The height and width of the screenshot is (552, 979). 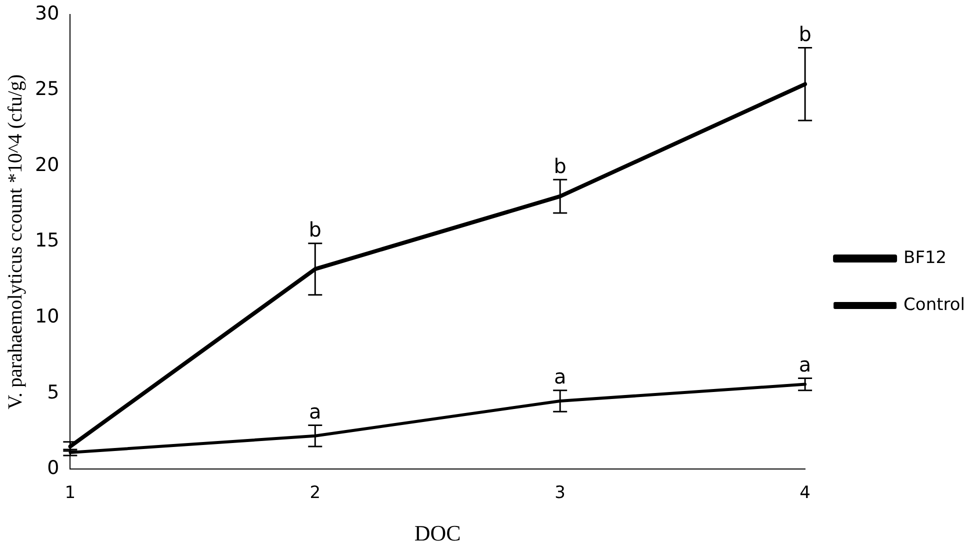 I want to click on x-axis-title: DOC, so click(x=437, y=533).